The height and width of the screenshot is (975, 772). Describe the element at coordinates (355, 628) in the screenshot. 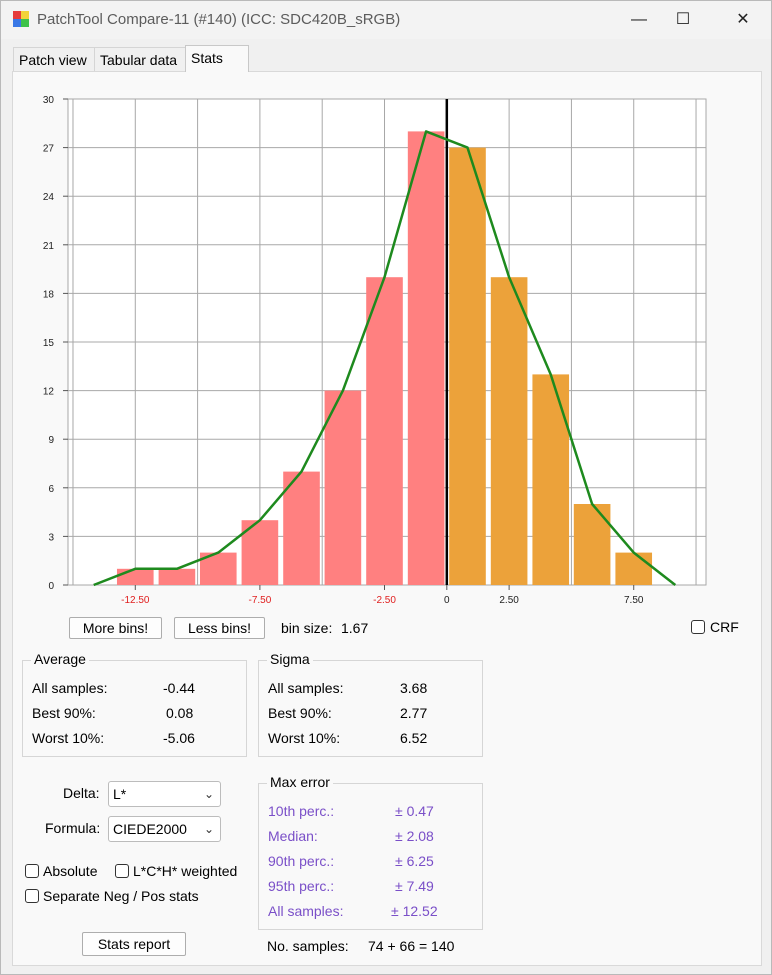

I see `bin-size-value: 1.67` at that location.